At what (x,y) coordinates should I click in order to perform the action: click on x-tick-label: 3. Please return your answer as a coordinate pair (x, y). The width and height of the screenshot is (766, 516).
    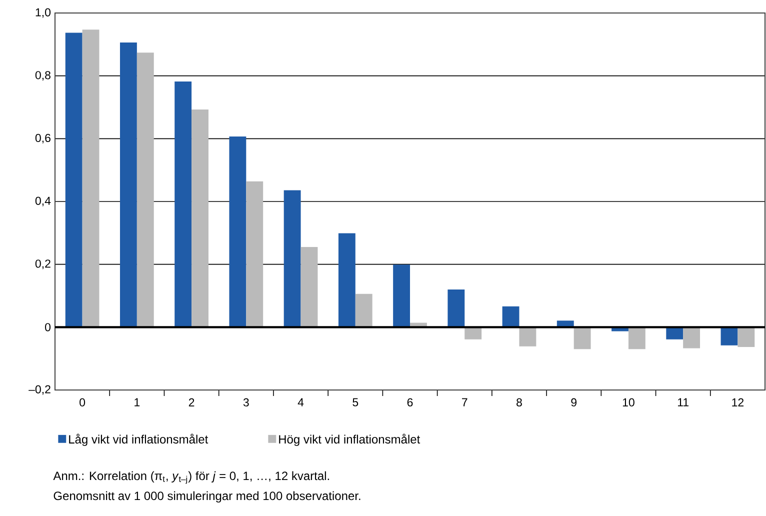
    Looking at the image, I should click on (246, 402).